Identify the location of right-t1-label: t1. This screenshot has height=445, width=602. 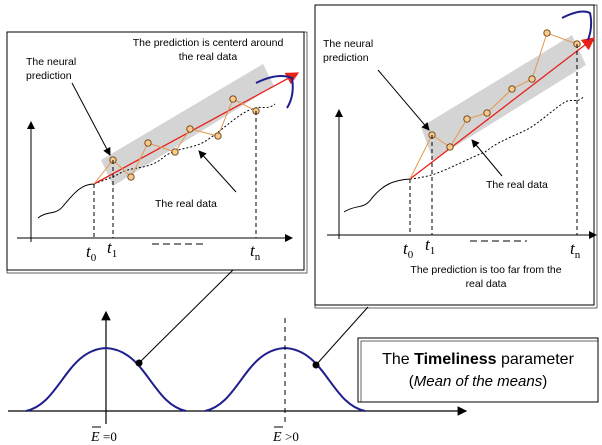
(430, 246).